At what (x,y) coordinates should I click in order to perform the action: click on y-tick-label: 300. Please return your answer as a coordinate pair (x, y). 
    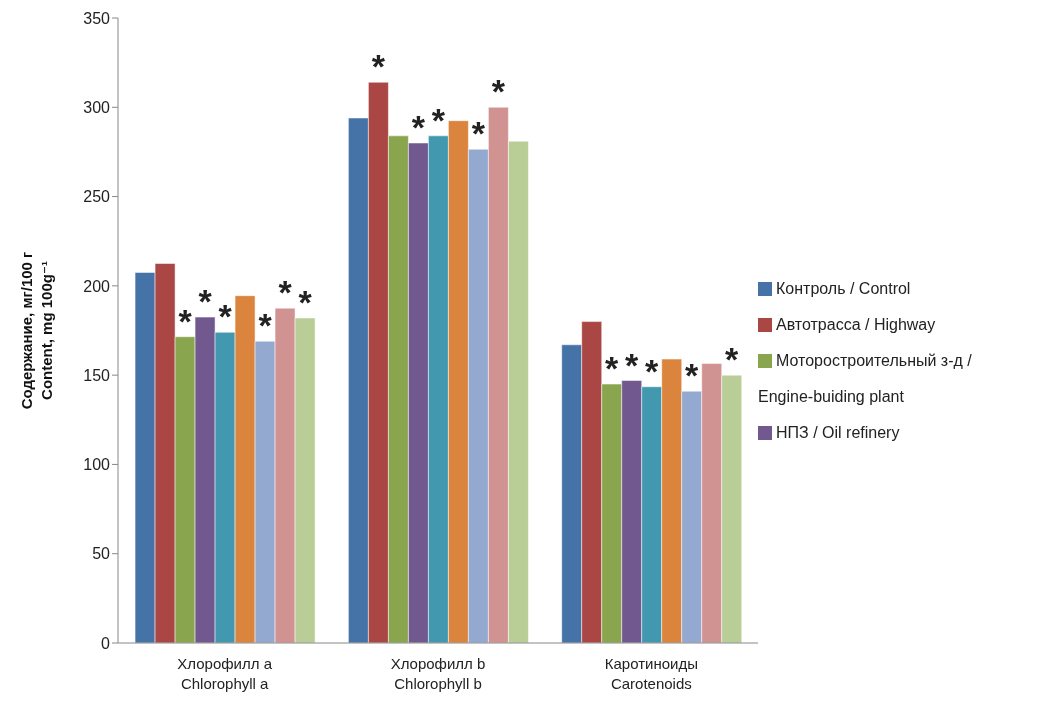
    Looking at the image, I should click on (97, 107).